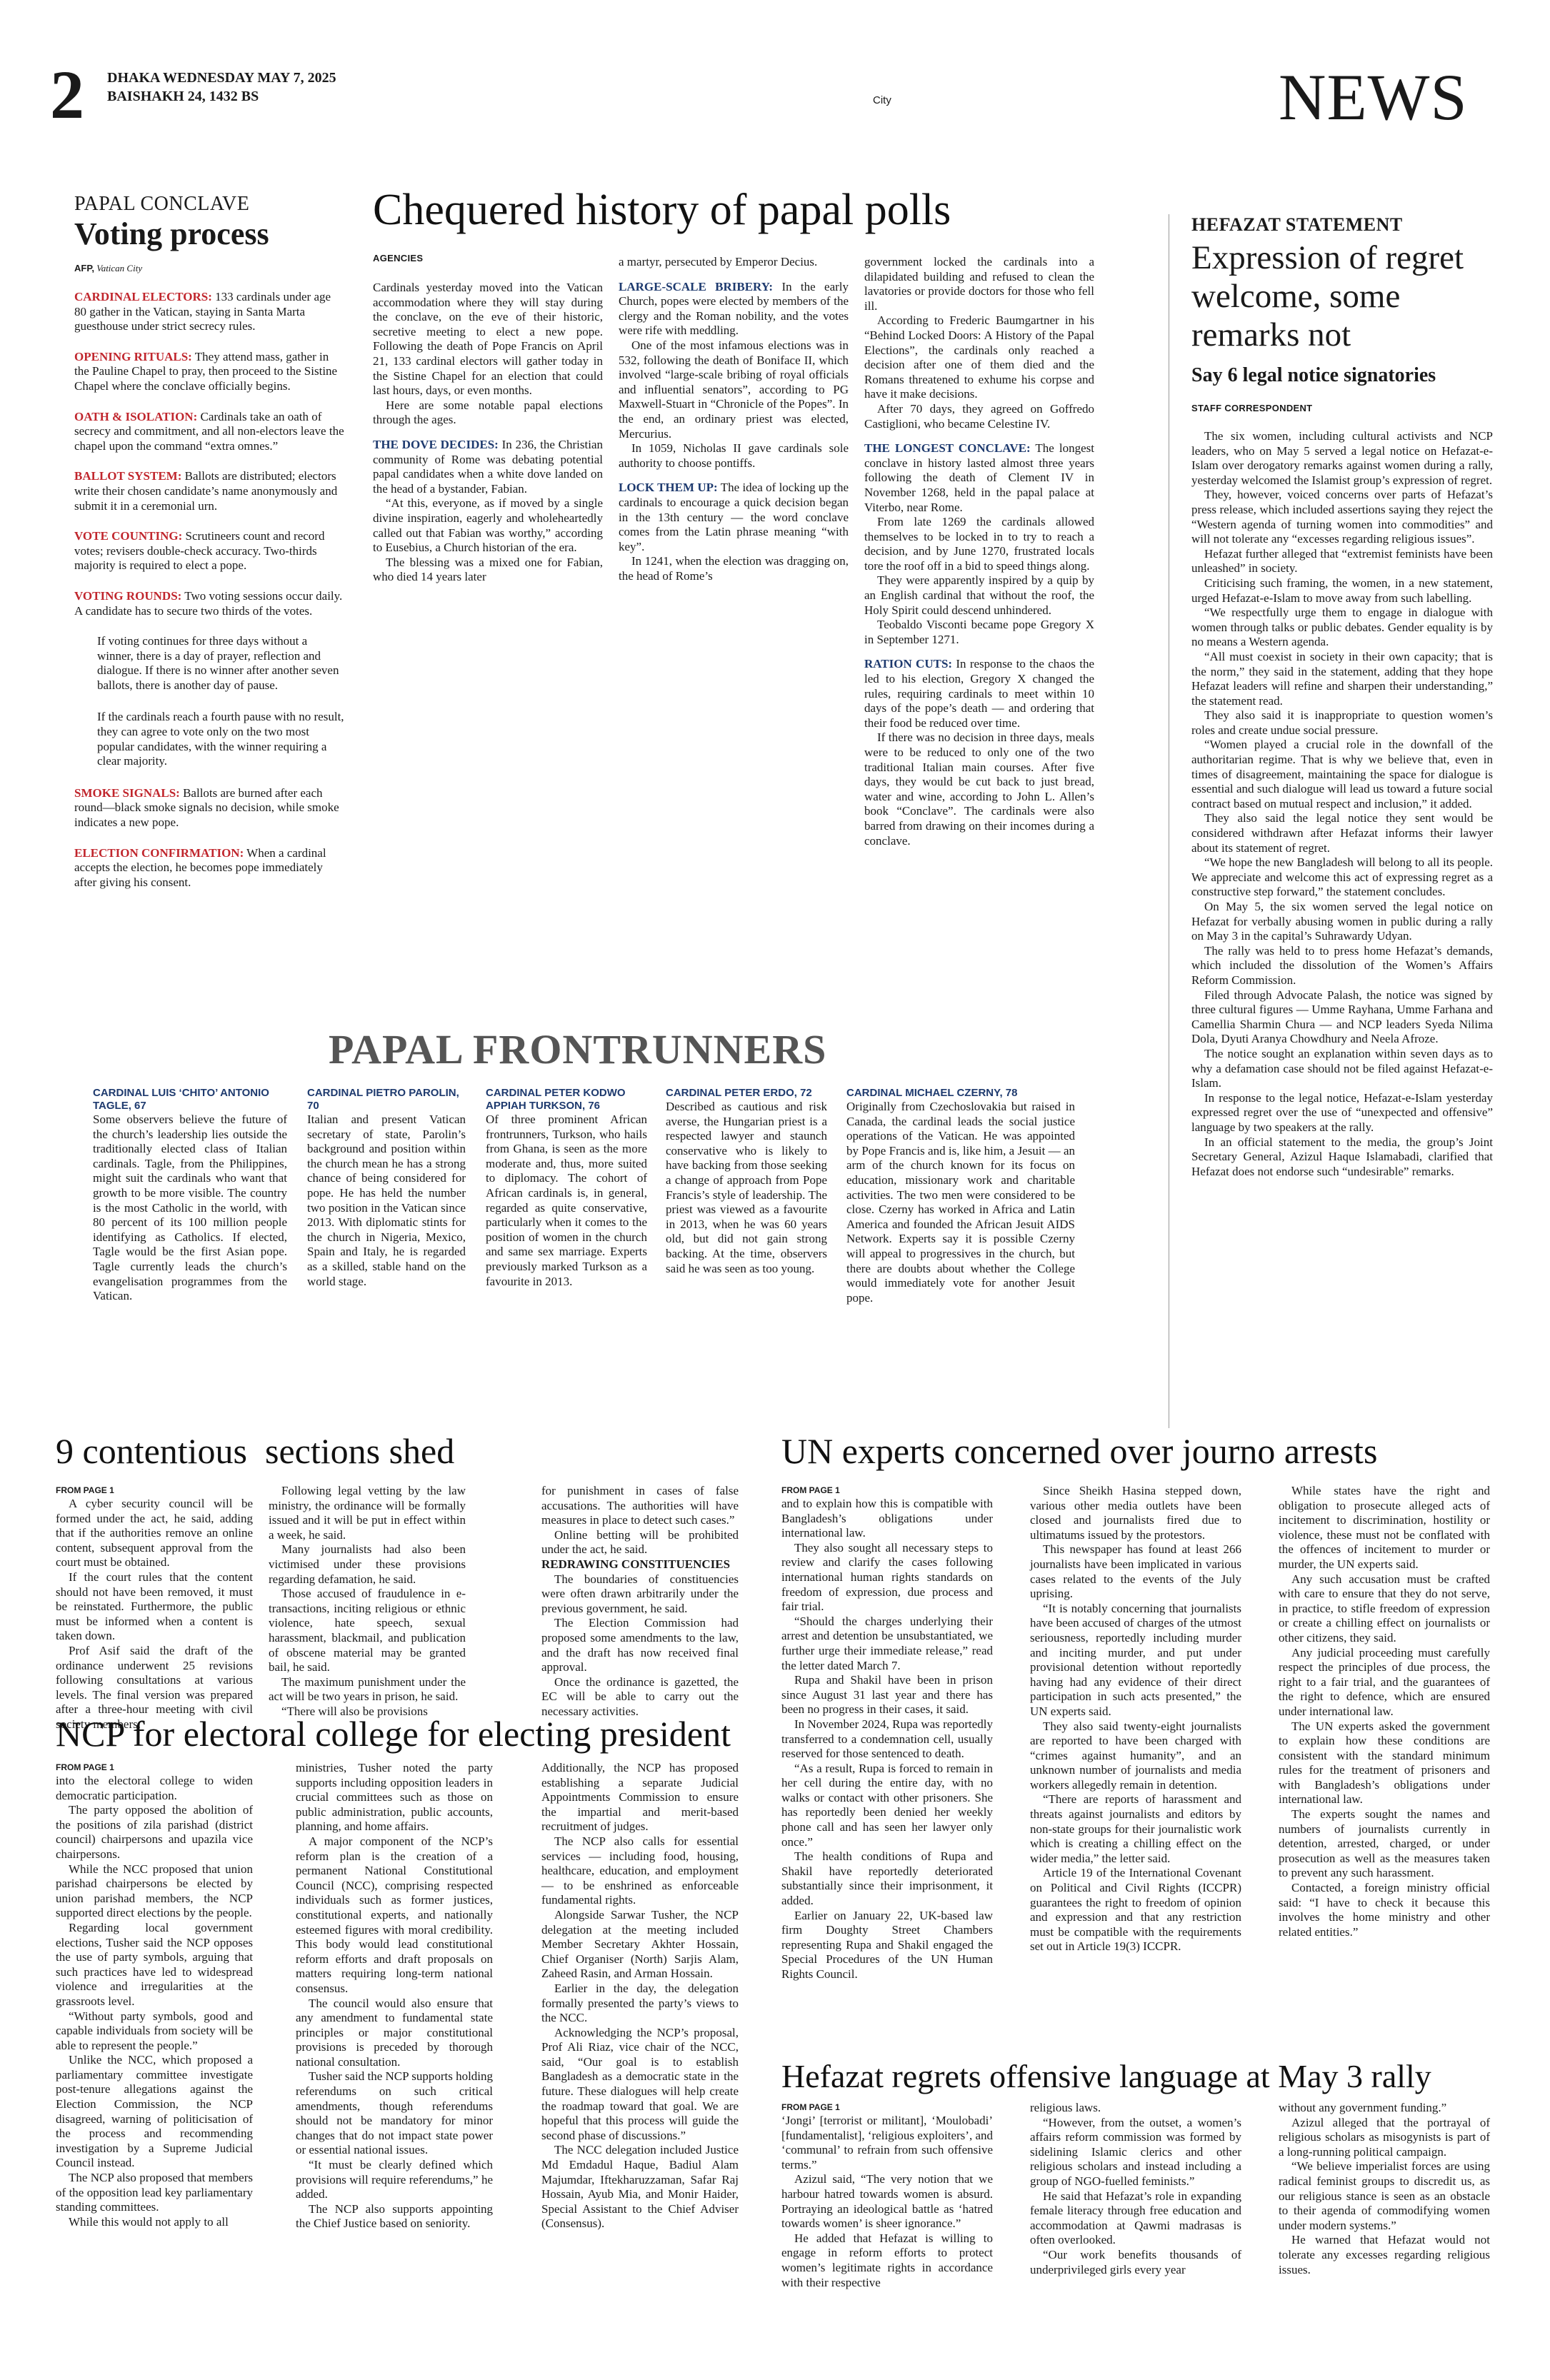  I want to click on paragraph: a martyr, persecuted by Emperor Decius., so click(734, 262).